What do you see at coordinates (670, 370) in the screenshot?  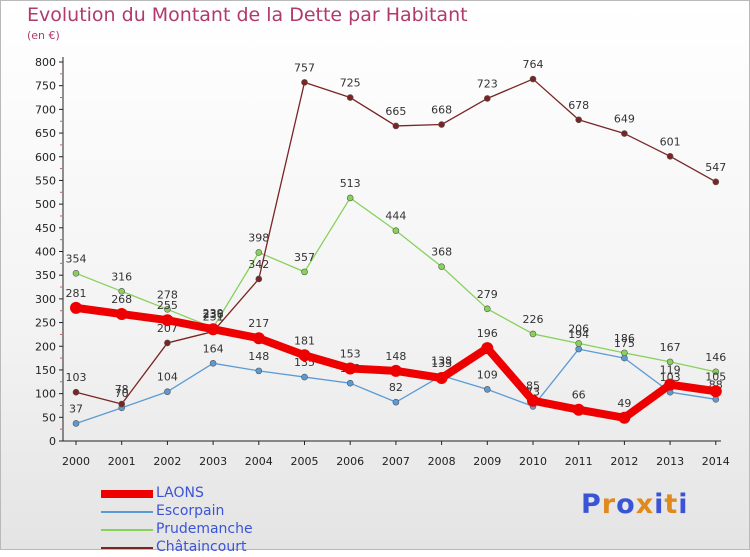 I see `data-label-laons: 119` at bounding box center [670, 370].